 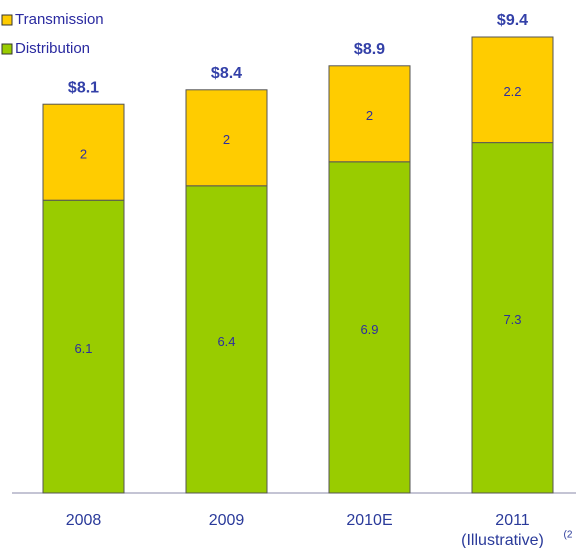 What do you see at coordinates (226, 73) in the screenshot?
I see `total-label: $8.4` at bounding box center [226, 73].